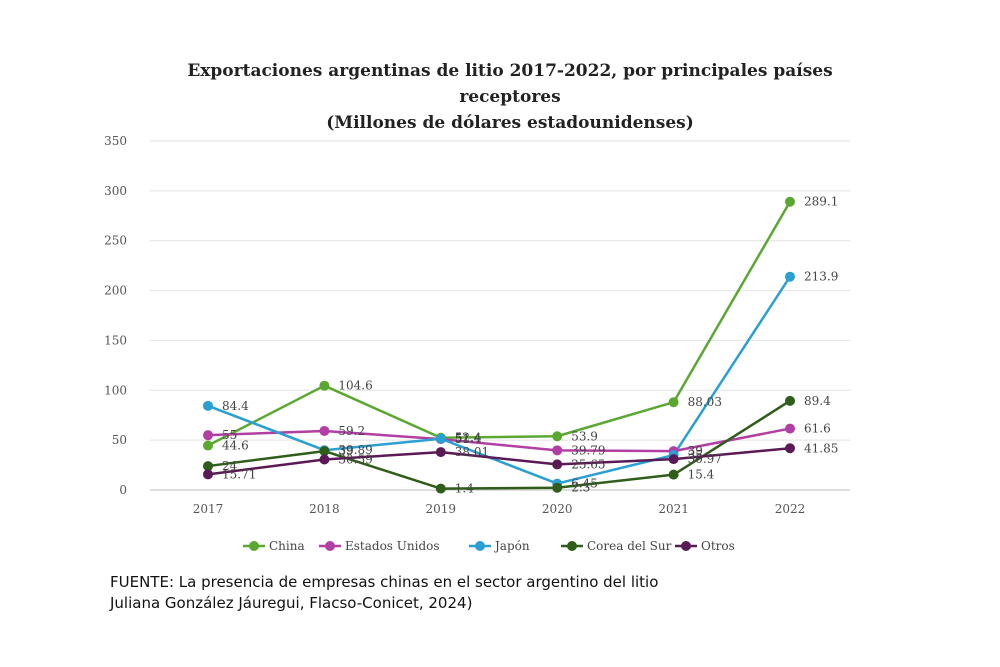 The width and height of the screenshot is (1000, 667). I want to click on data-label: 1.4, so click(464, 489).